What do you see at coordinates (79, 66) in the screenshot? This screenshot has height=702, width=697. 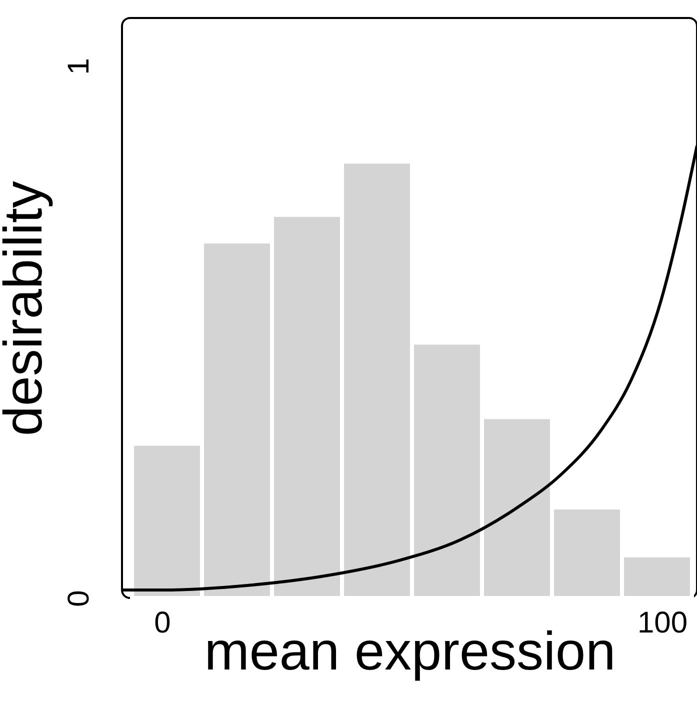 I see `y-tick-label: 1` at bounding box center [79, 66].